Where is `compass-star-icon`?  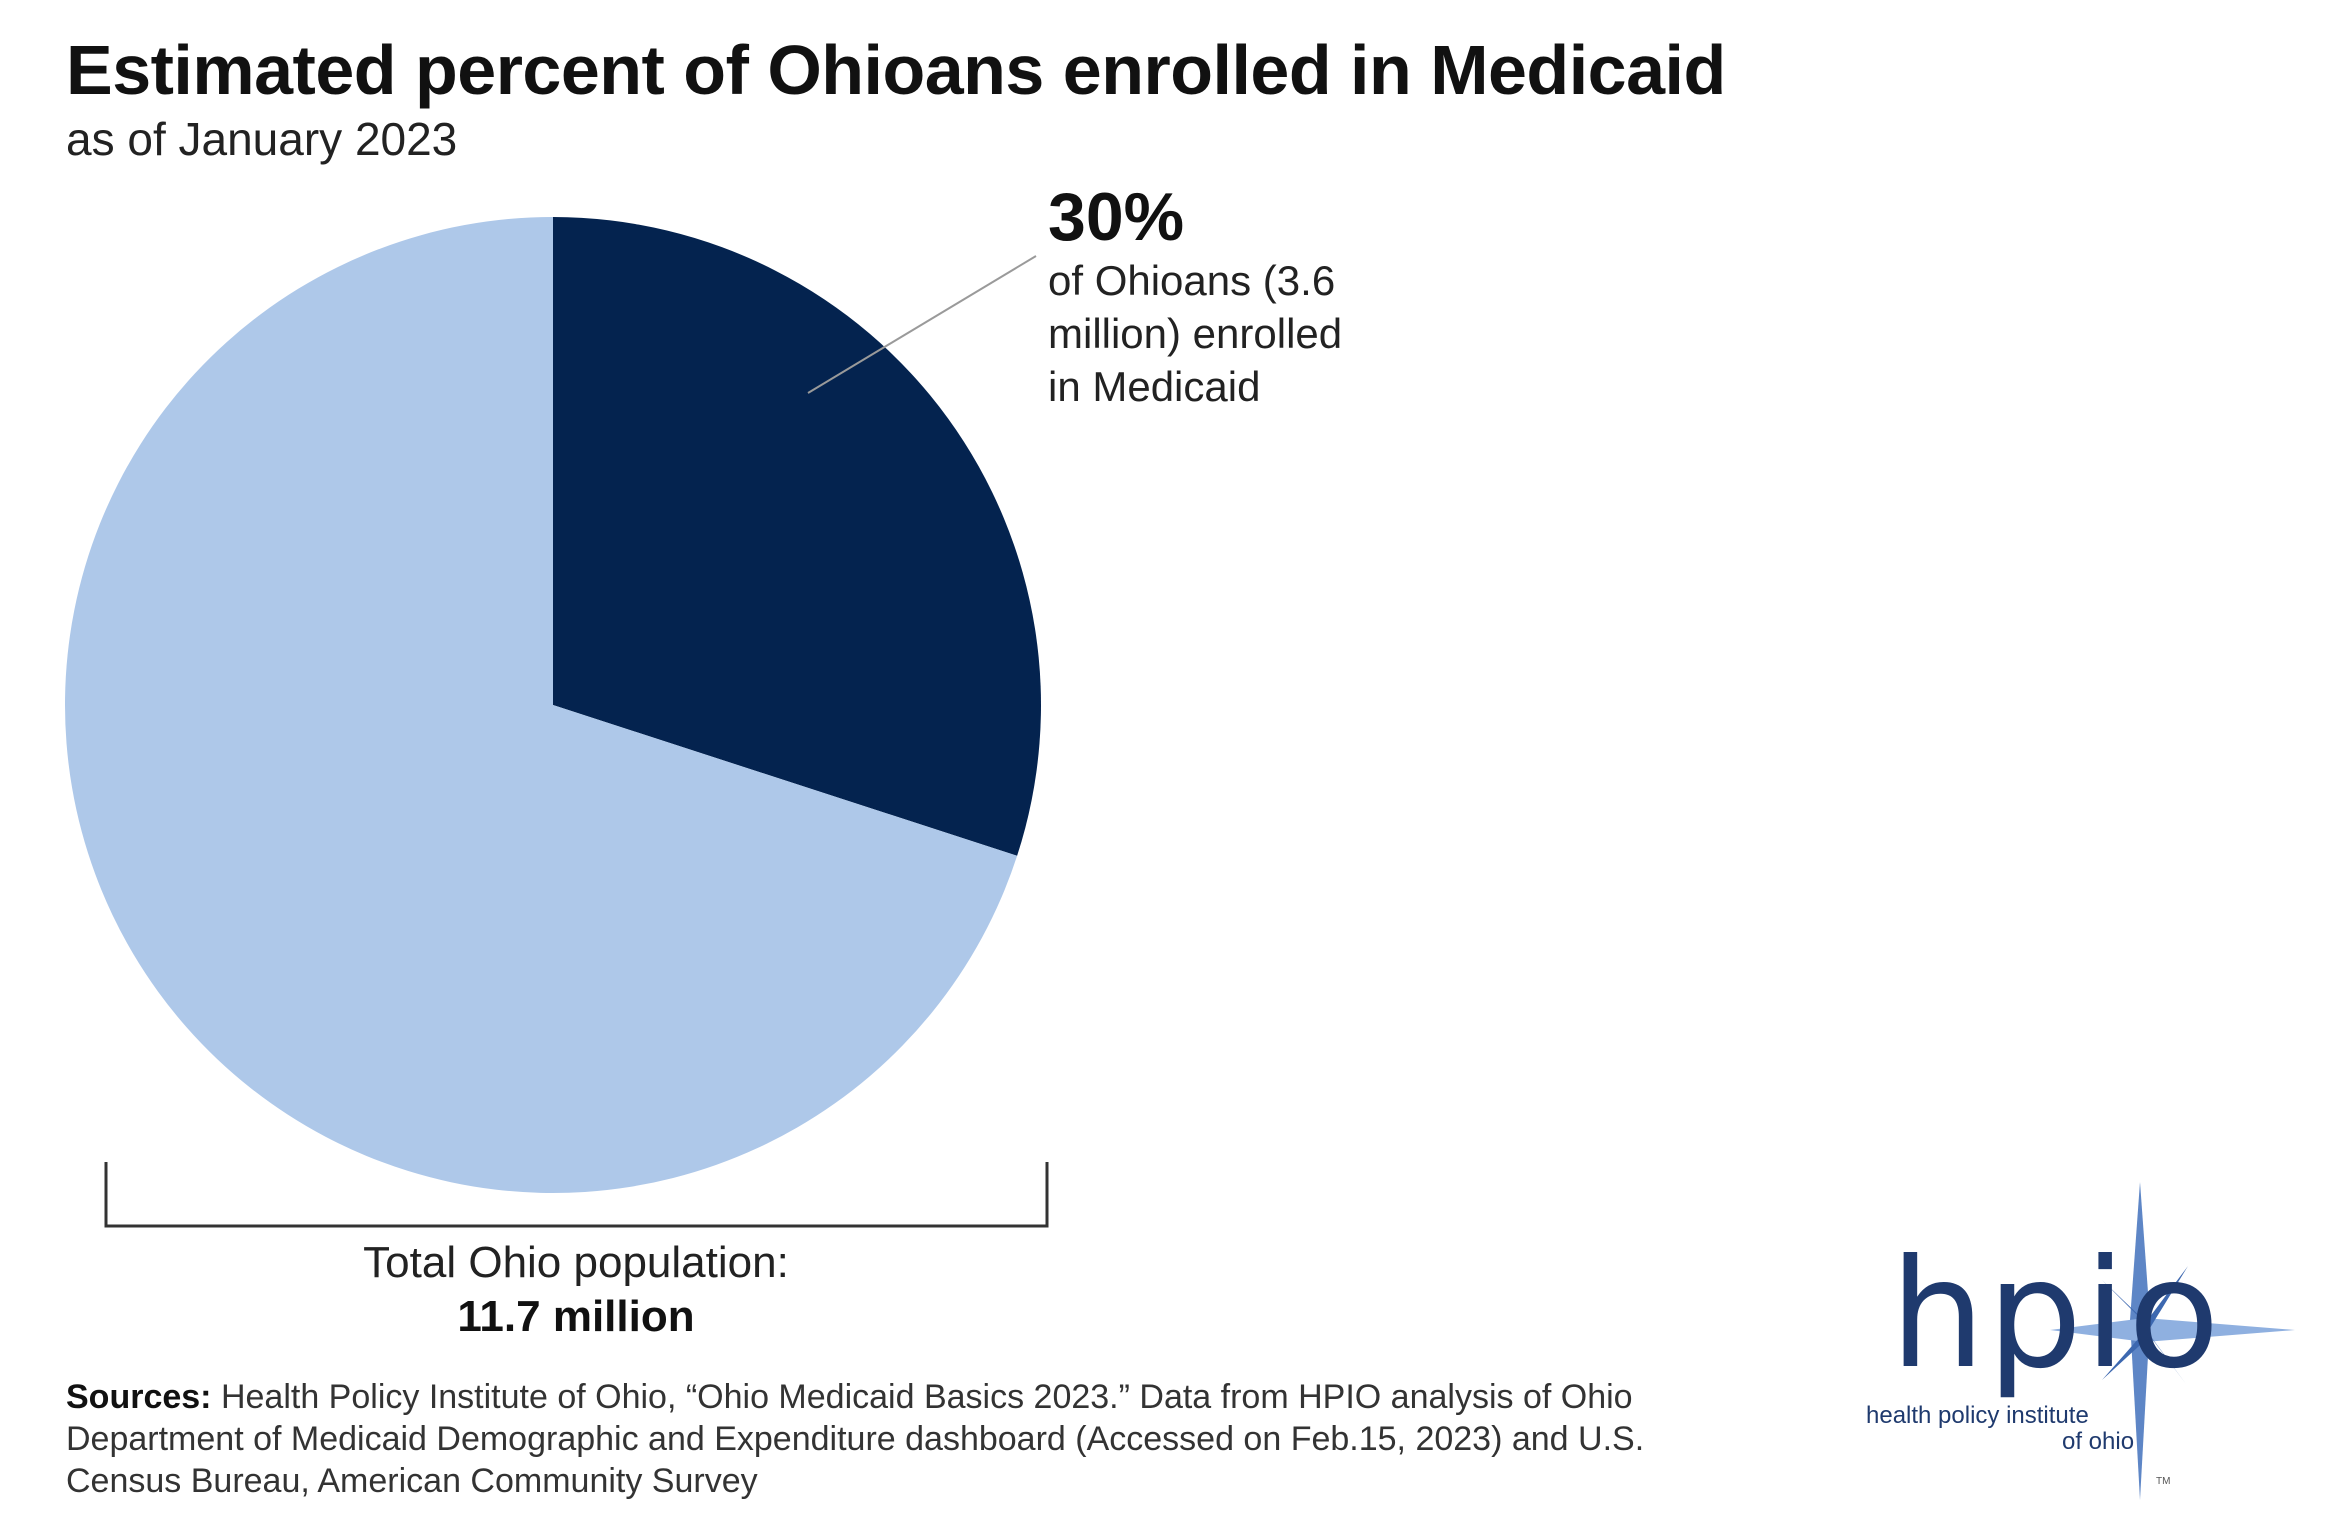
compass-star-icon is located at coordinates (2172, 1341).